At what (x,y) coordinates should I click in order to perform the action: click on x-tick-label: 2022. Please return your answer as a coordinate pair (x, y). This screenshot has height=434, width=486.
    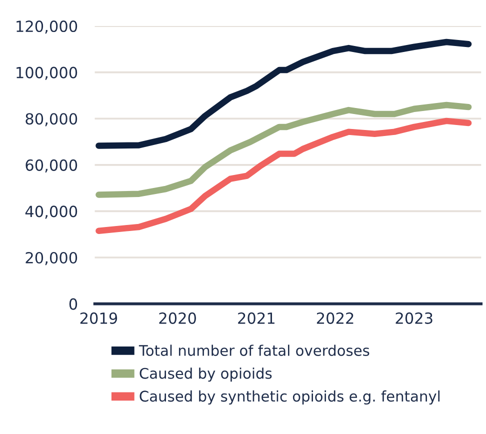
    Looking at the image, I should click on (335, 318).